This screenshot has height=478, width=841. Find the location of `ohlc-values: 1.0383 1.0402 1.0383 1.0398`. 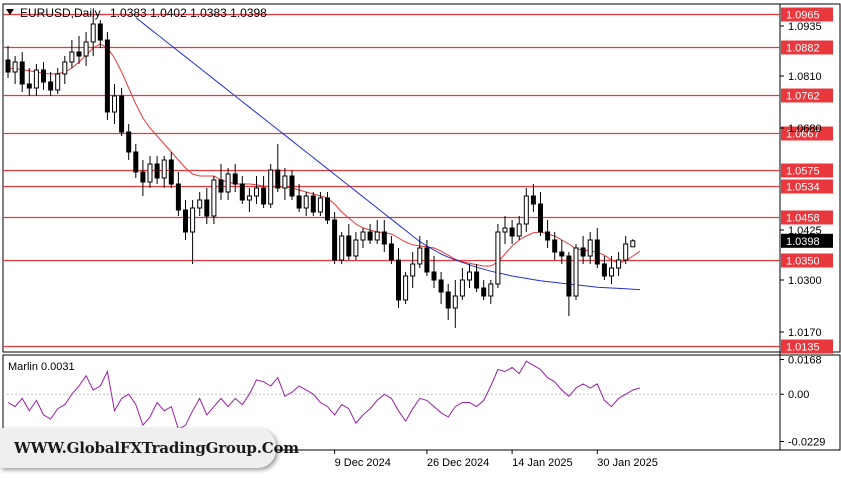

ohlc-values: 1.0383 1.0402 1.0383 1.0398 is located at coordinates (188, 13).